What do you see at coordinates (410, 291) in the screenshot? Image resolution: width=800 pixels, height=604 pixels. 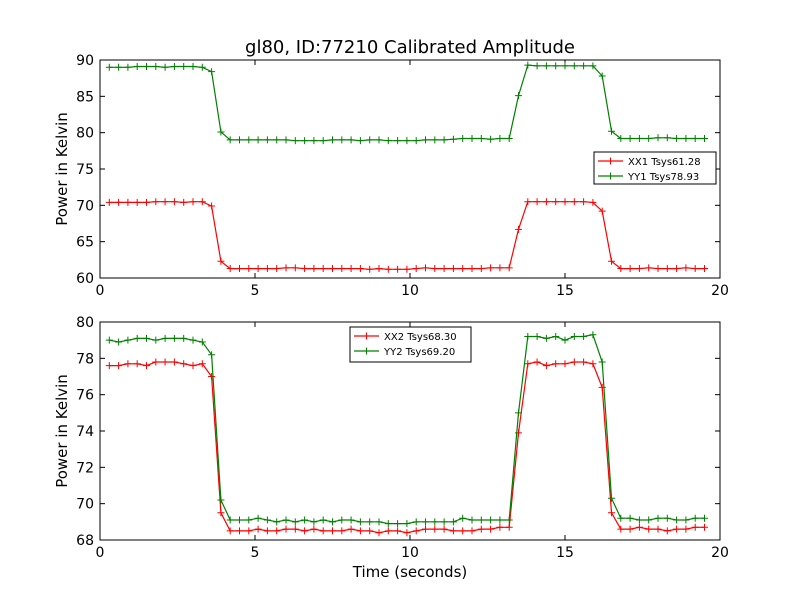 I see `x-tick-label: 10` at bounding box center [410, 291].